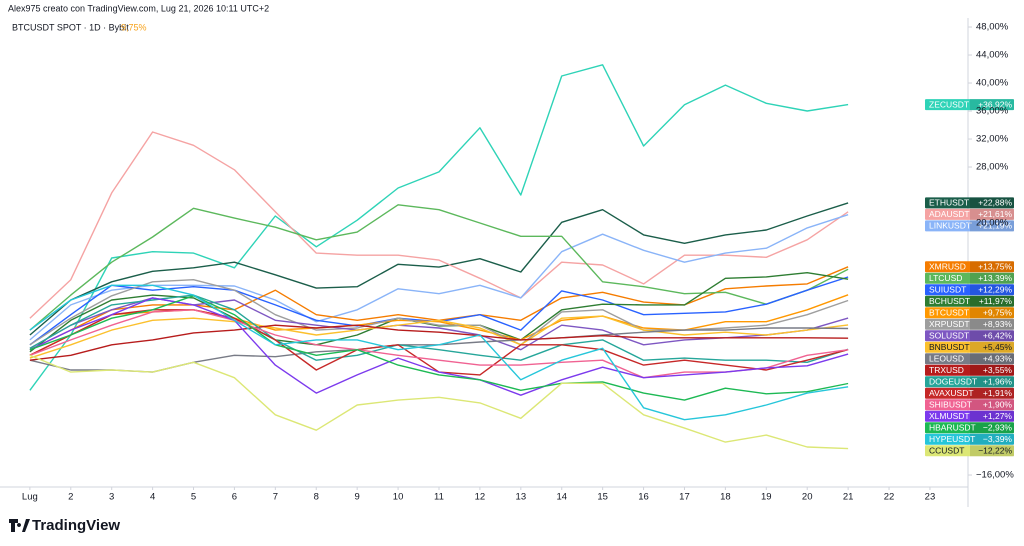 Image resolution: width=1024 pixels, height=546 pixels. Describe the element at coordinates (996, 301) in the screenshot. I see `badge-value: +11,97%` at that location.